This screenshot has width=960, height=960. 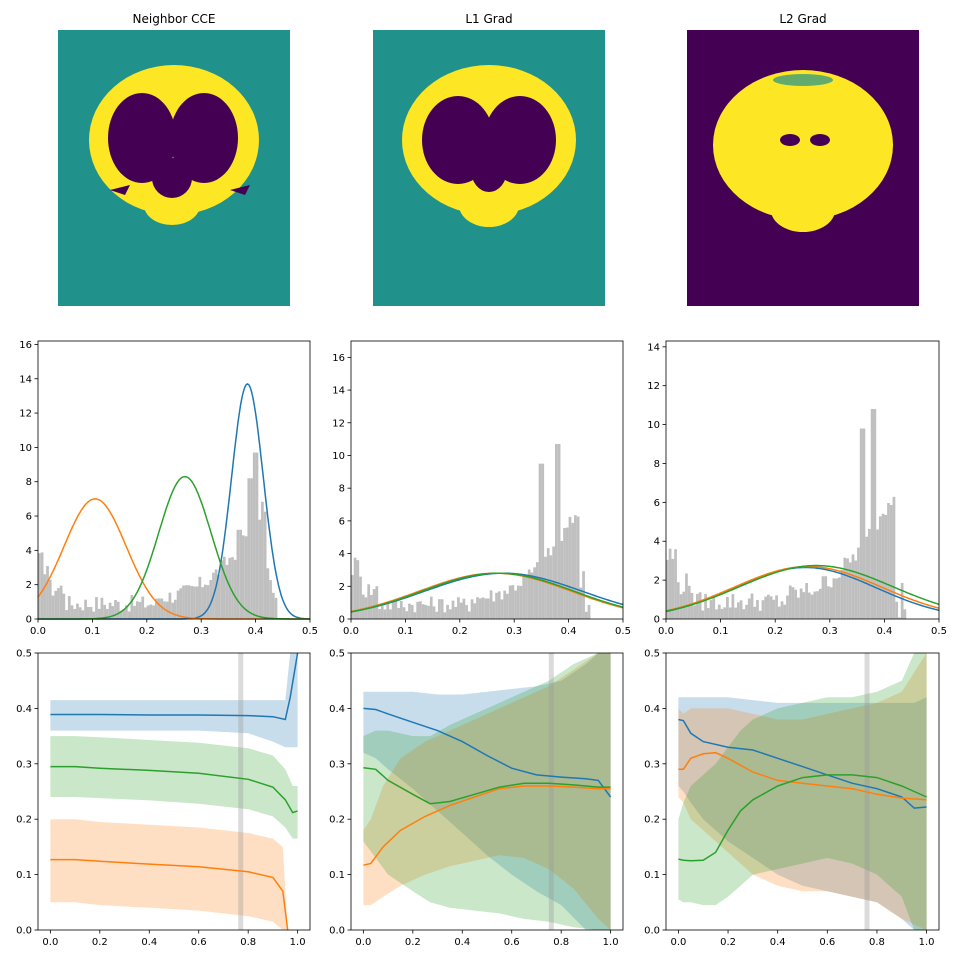 What do you see at coordinates (174, 19) in the screenshot?
I see `title-neighbor-cce: Neighbor CCE` at bounding box center [174, 19].